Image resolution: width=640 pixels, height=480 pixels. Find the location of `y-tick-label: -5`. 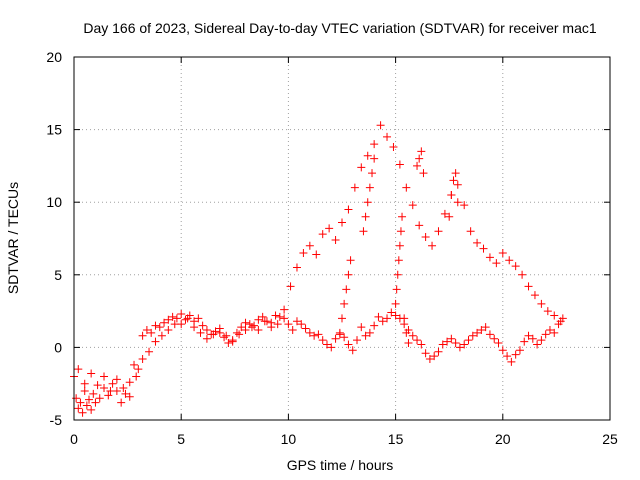

y-tick-label: -5 is located at coordinates (56, 420).